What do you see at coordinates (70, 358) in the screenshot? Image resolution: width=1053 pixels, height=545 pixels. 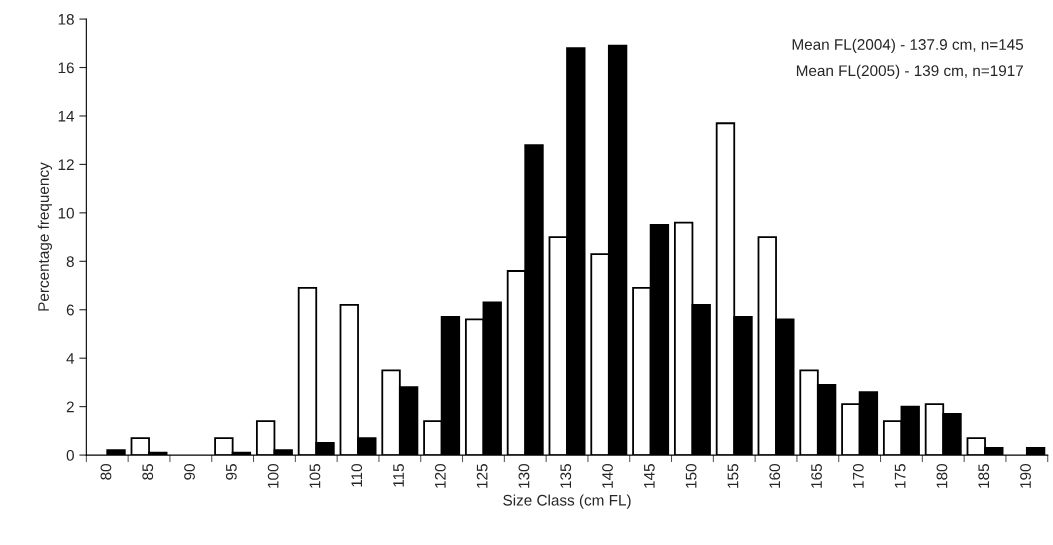 I see `y-tick-label: 4` at bounding box center [70, 358].